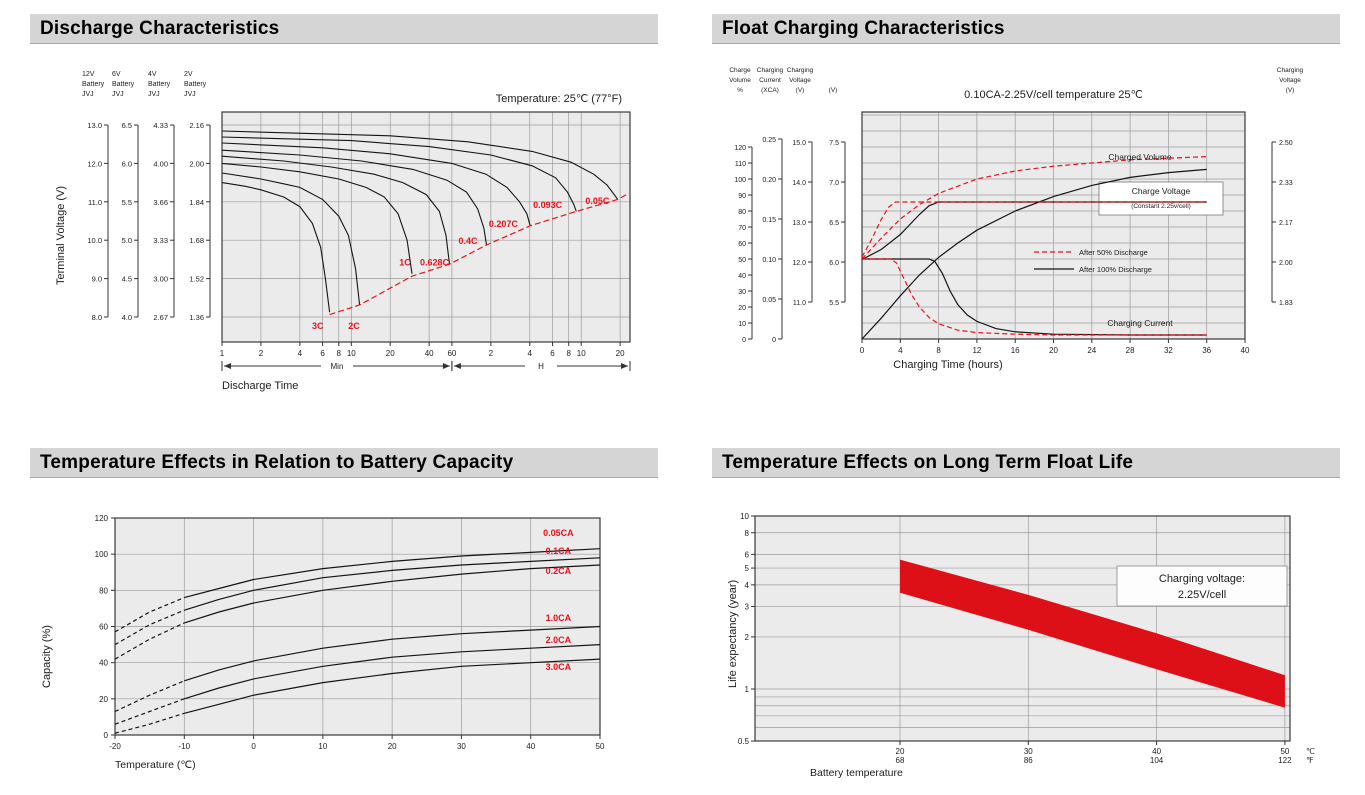 This screenshot has width=1365, height=795. I want to click on svg-text: 3.33, so click(160, 240).